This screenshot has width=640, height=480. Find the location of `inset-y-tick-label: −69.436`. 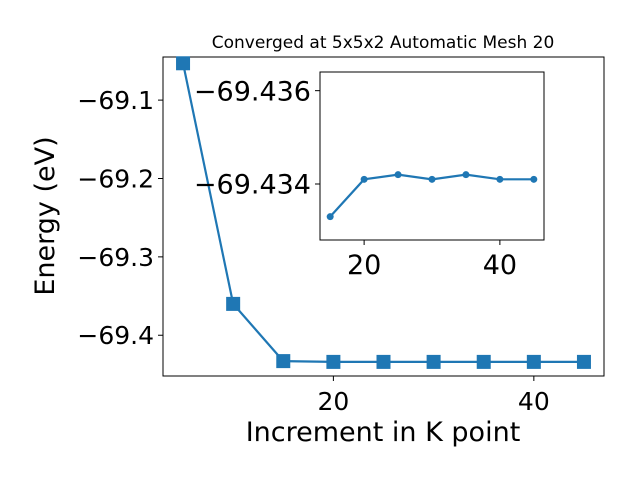

inset-y-tick-label: −69.436 is located at coordinates (252, 91).